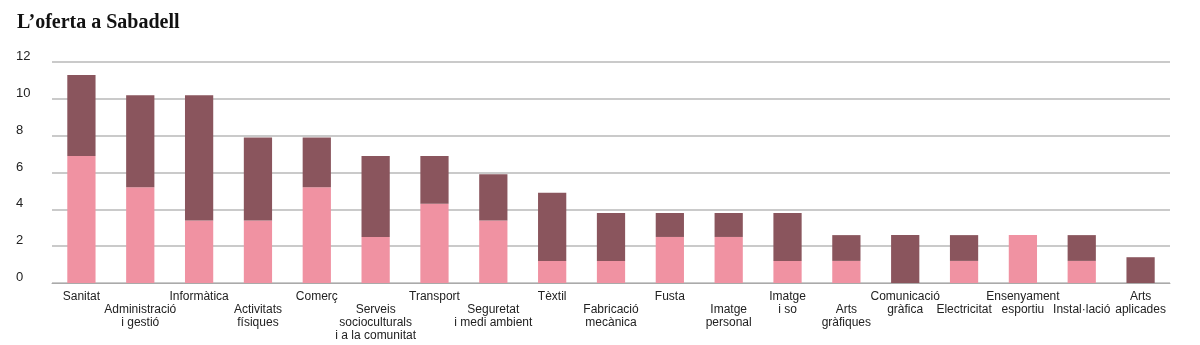 The image size is (1200, 345). What do you see at coordinates (493, 315) in the screenshot?
I see `x-tick-label: Seguretat i medi ambient` at bounding box center [493, 315].